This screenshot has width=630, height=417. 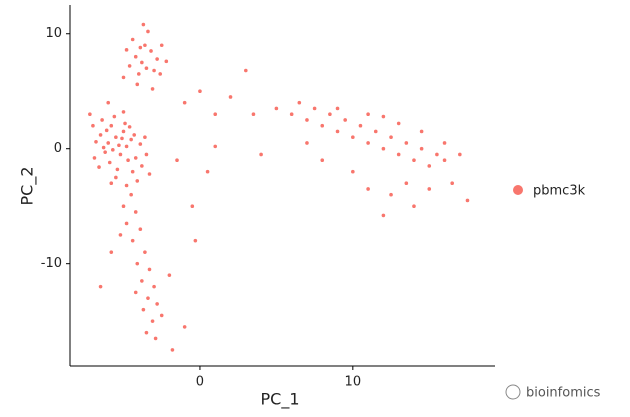 I want to click on x-axis-label: PC_1, so click(x=280, y=400).